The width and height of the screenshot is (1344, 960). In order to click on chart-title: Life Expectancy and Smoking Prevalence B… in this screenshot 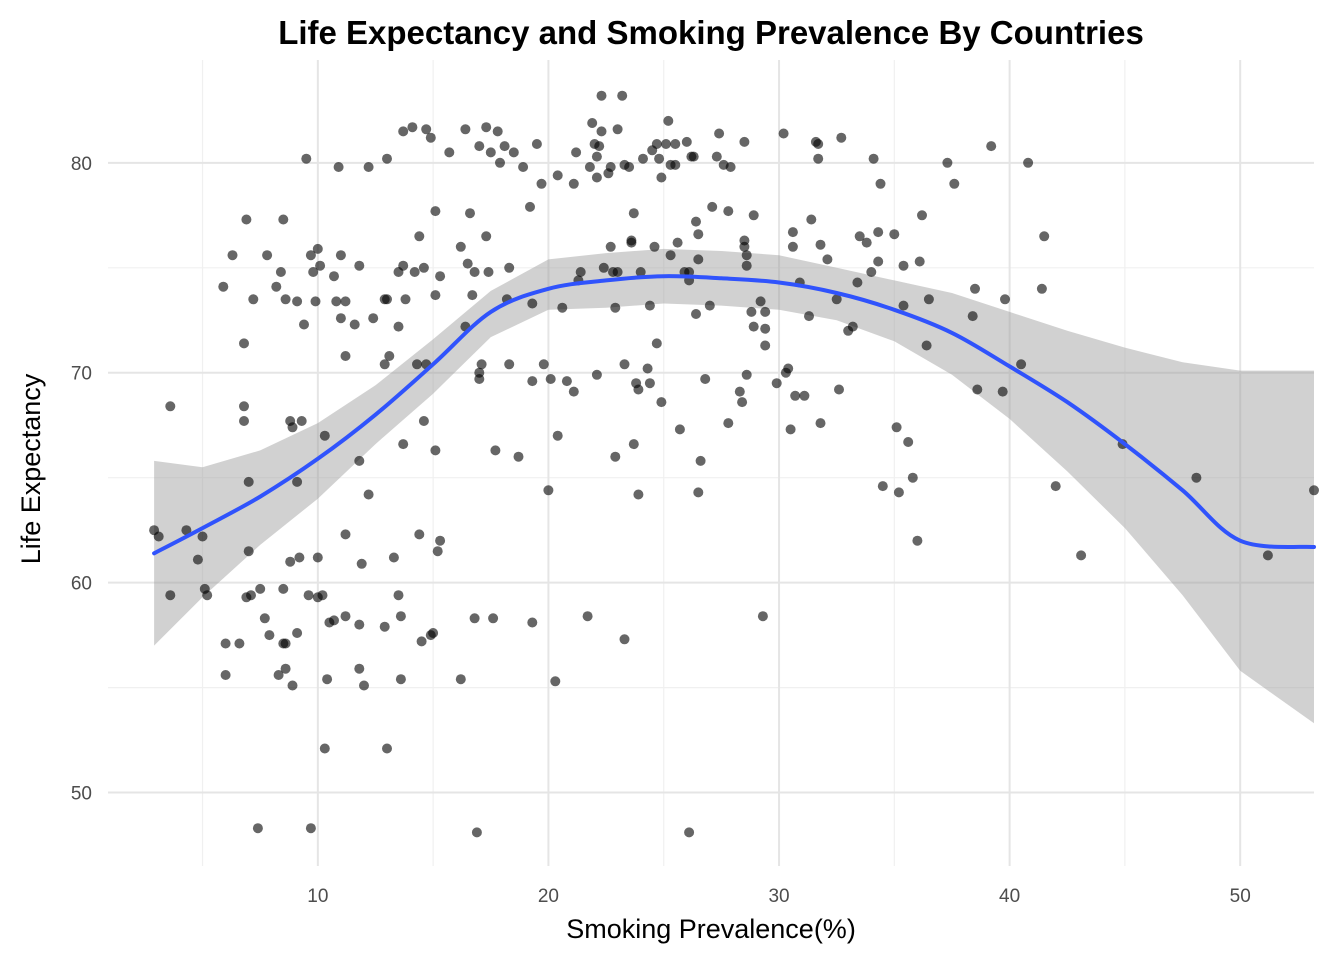, I will do `click(711, 32)`.